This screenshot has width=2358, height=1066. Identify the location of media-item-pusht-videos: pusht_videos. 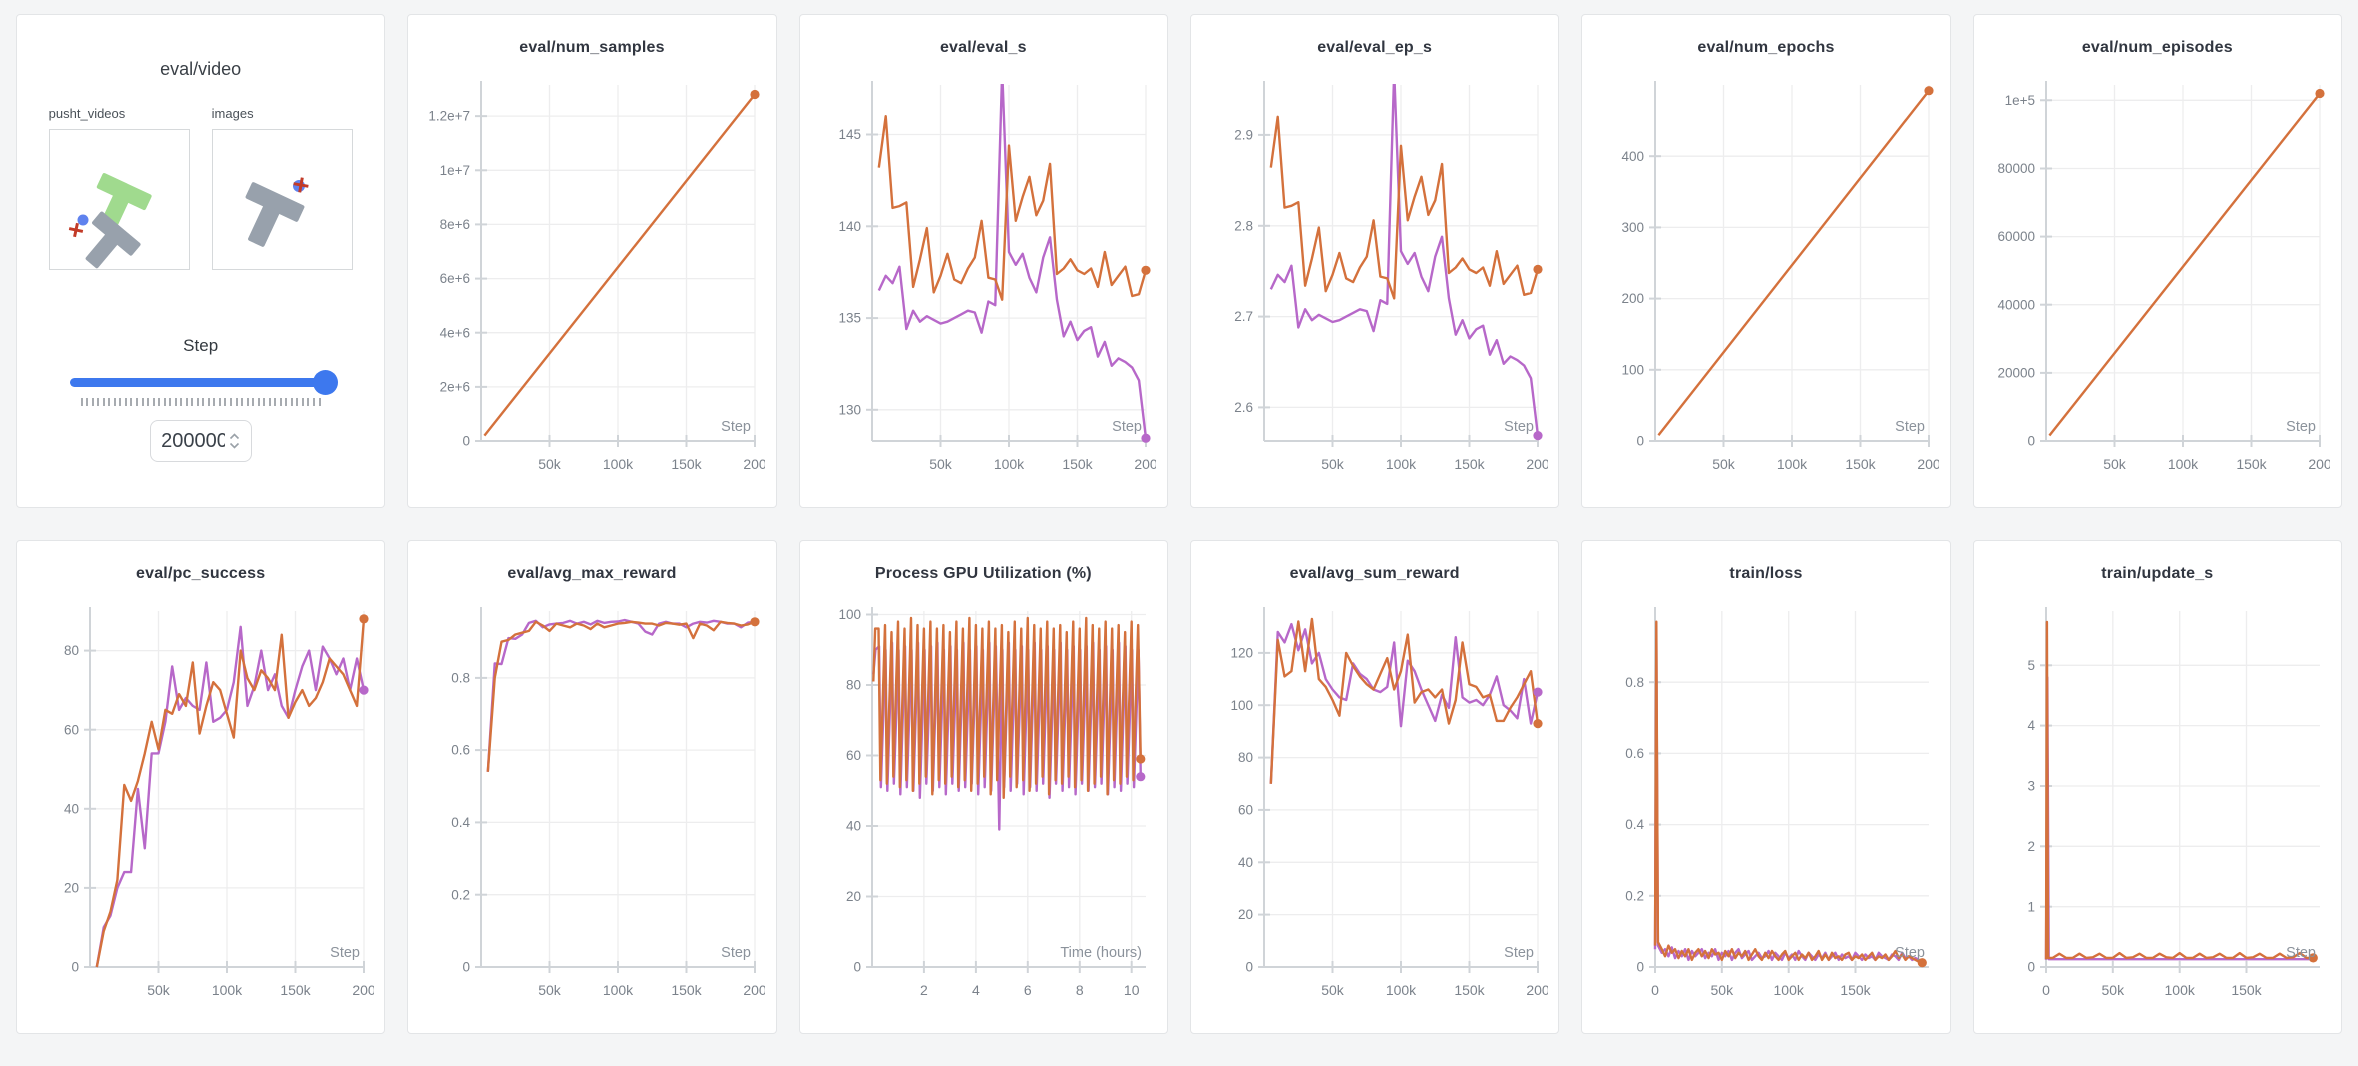
(119, 188).